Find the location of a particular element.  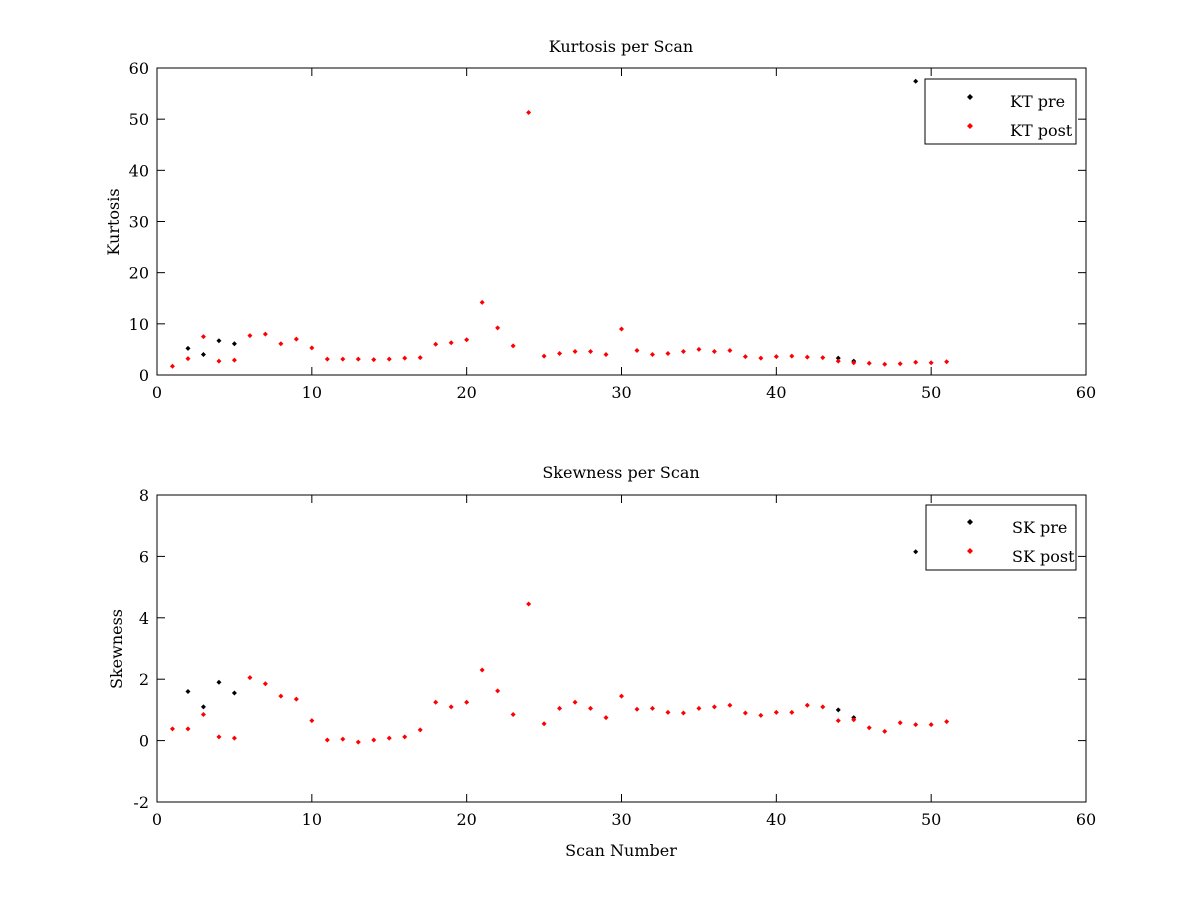

skewness-x-axis-label: Scan Number is located at coordinates (621, 850).